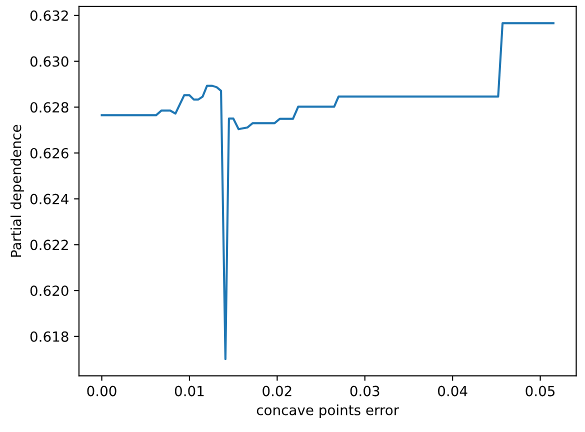 This screenshot has width=585, height=432. I want to click on y-tick-label: 0.630, so click(49, 61).